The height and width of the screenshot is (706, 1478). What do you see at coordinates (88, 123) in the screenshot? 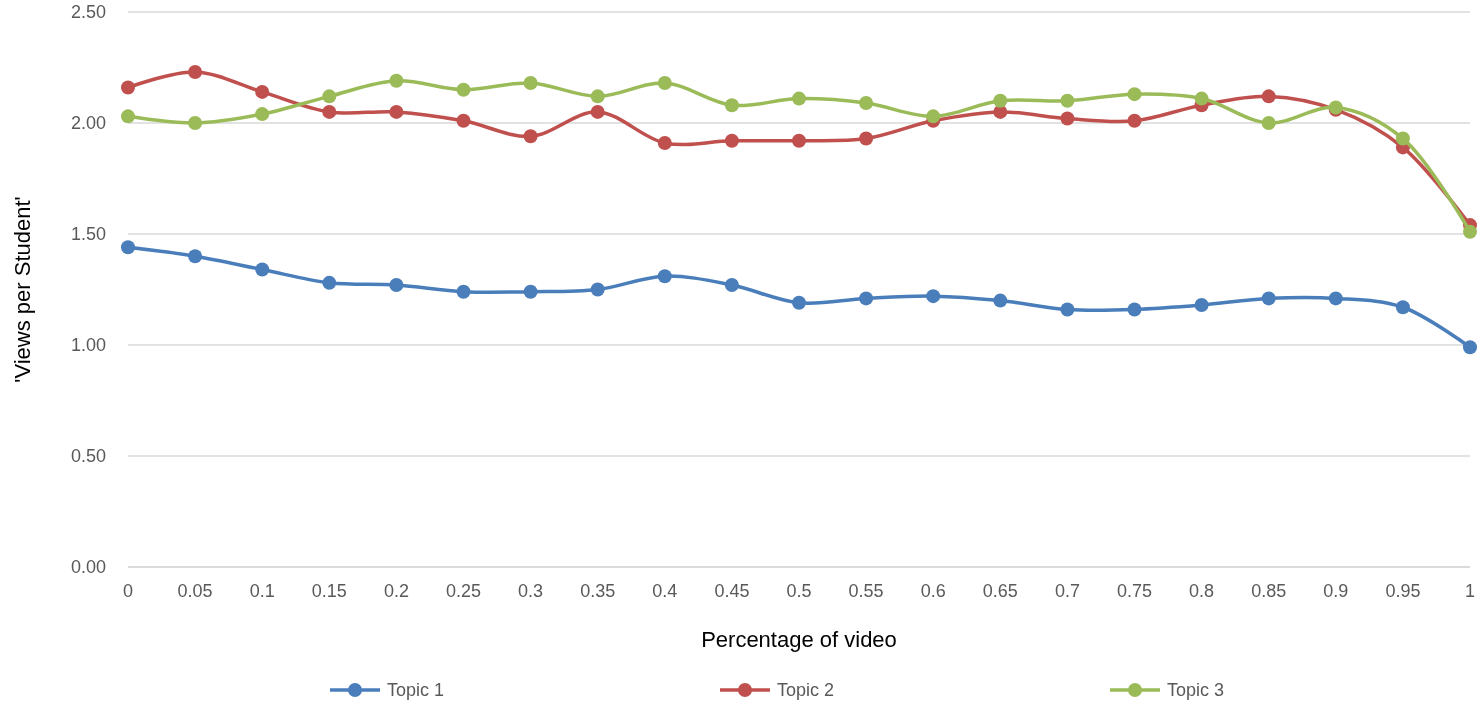
I see `y-tick-label: 2.00` at bounding box center [88, 123].